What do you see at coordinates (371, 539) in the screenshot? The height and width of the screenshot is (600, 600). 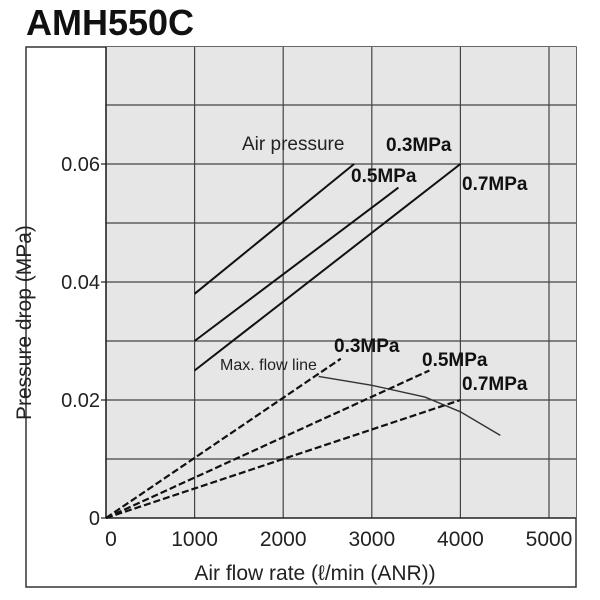 I see `x-tick-label: 3000` at bounding box center [371, 539].